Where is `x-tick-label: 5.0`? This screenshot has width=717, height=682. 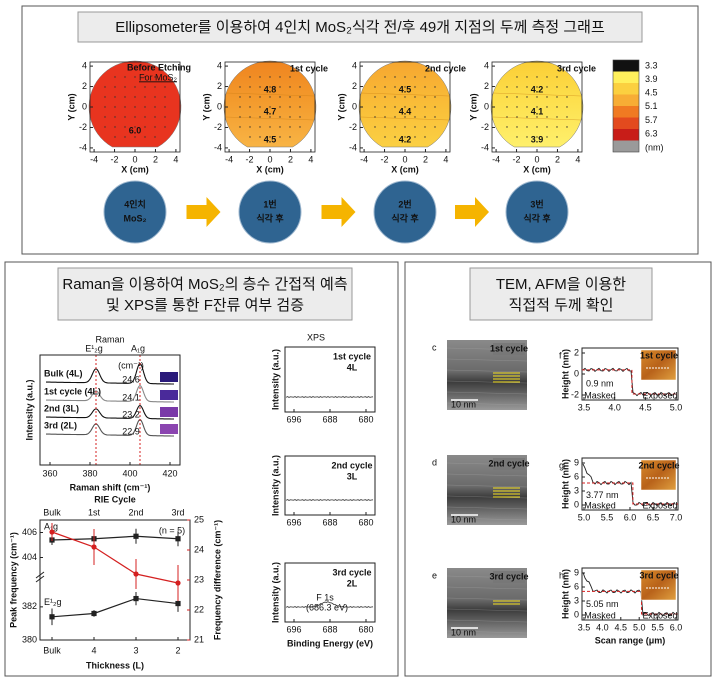
x-tick-label: 5.0 is located at coordinates (584, 517).